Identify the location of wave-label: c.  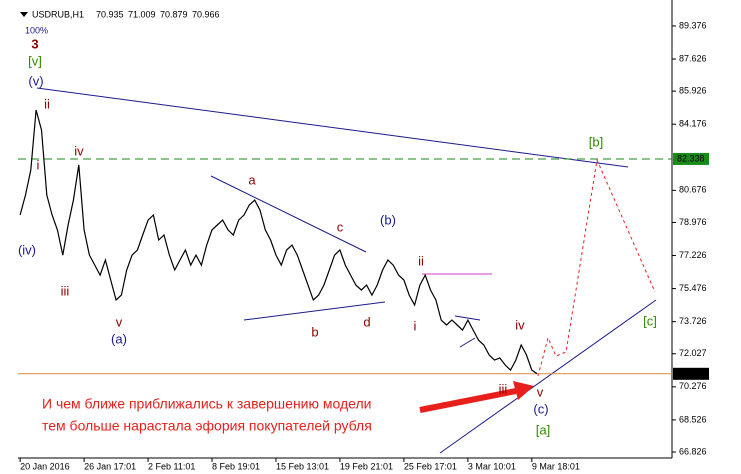
(340, 226).